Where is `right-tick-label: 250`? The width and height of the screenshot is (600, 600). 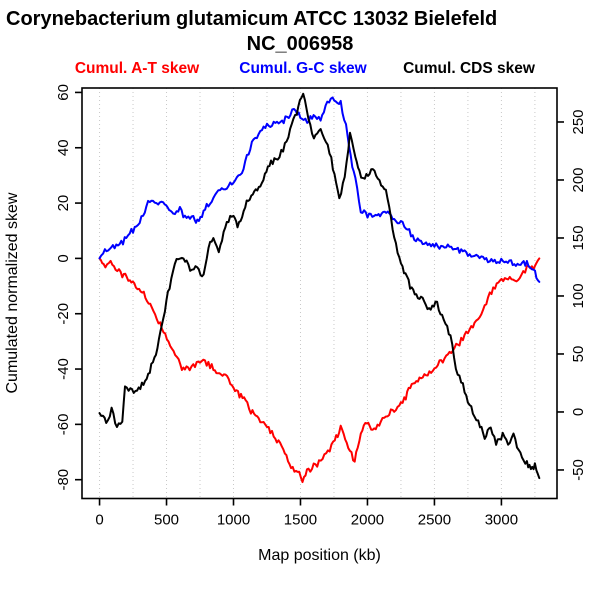
right-tick-label: 250 is located at coordinates (578, 121).